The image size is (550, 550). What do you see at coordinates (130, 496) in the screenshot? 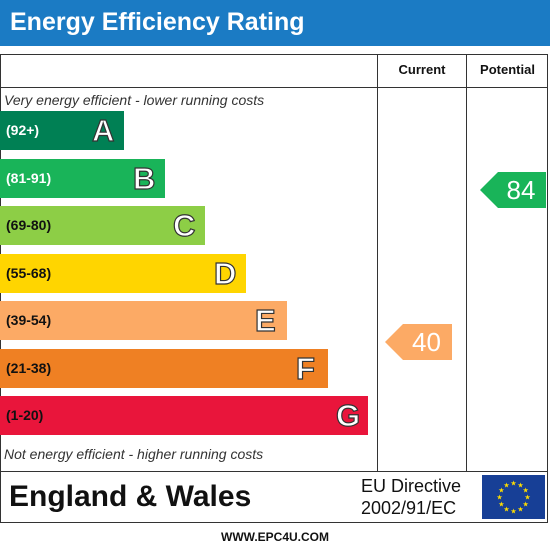
I see `region-label: England & Wales` at bounding box center [130, 496].